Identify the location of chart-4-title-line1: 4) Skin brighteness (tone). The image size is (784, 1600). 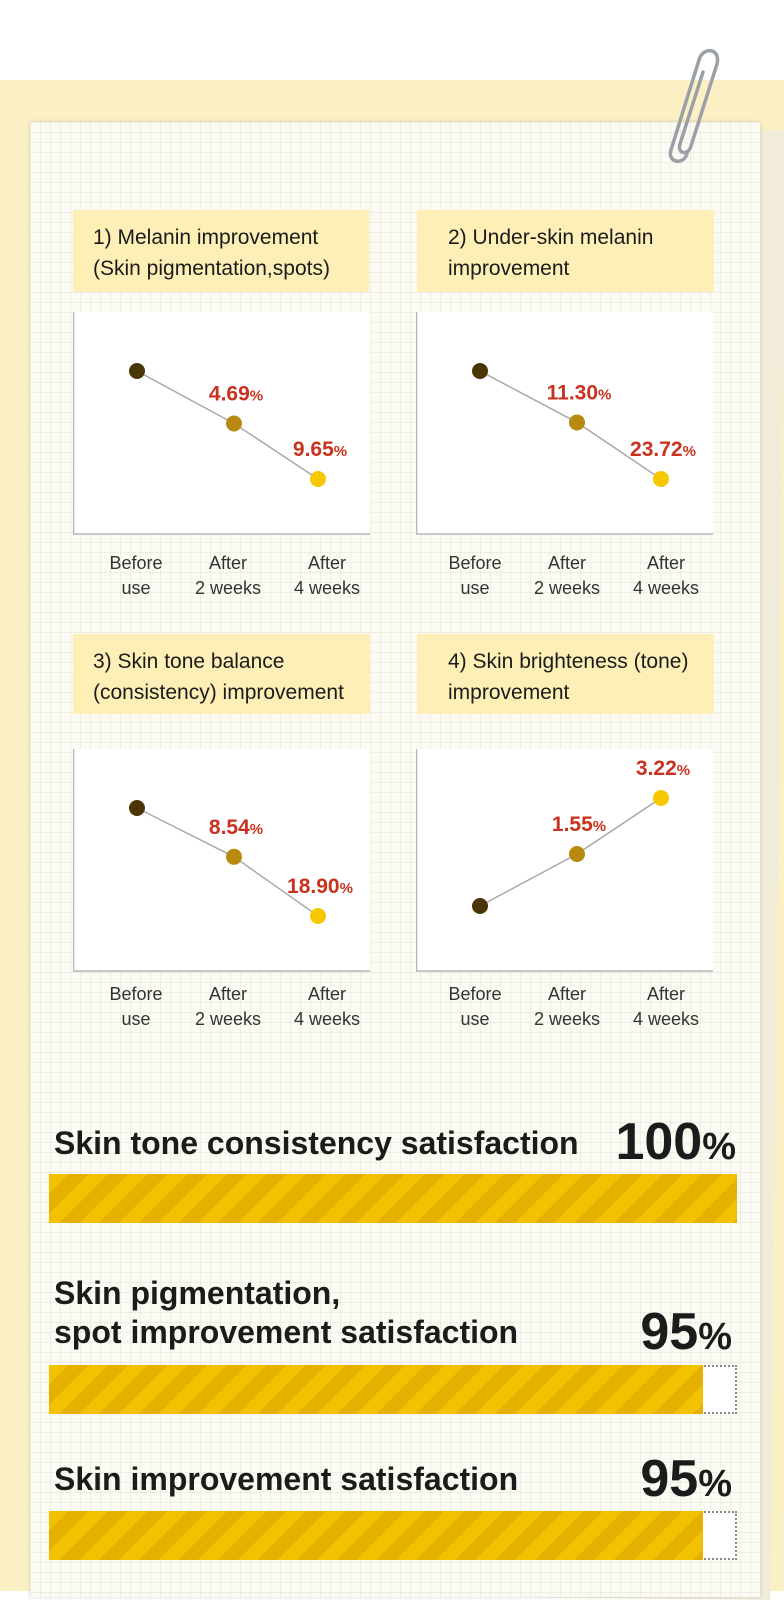
(568, 661).